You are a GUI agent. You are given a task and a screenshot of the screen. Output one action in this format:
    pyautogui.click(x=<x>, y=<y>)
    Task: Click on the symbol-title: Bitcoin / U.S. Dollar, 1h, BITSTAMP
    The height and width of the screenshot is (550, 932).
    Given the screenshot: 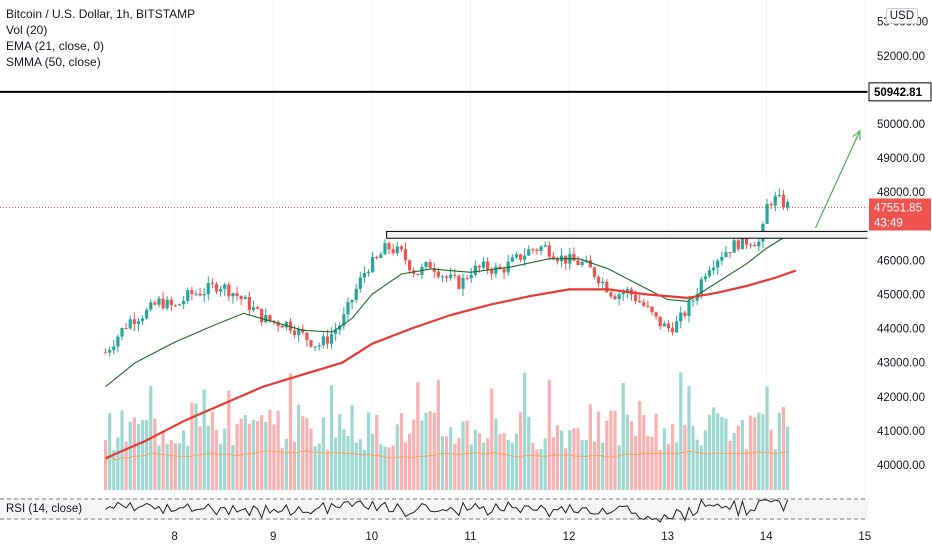 What is the action you would take?
    pyautogui.click(x=101, y=14)
    